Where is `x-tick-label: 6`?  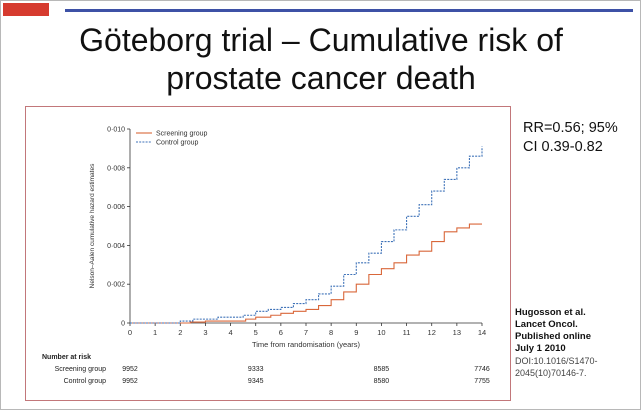 x-tick-label: 6 is located at coordinates (281, 332).